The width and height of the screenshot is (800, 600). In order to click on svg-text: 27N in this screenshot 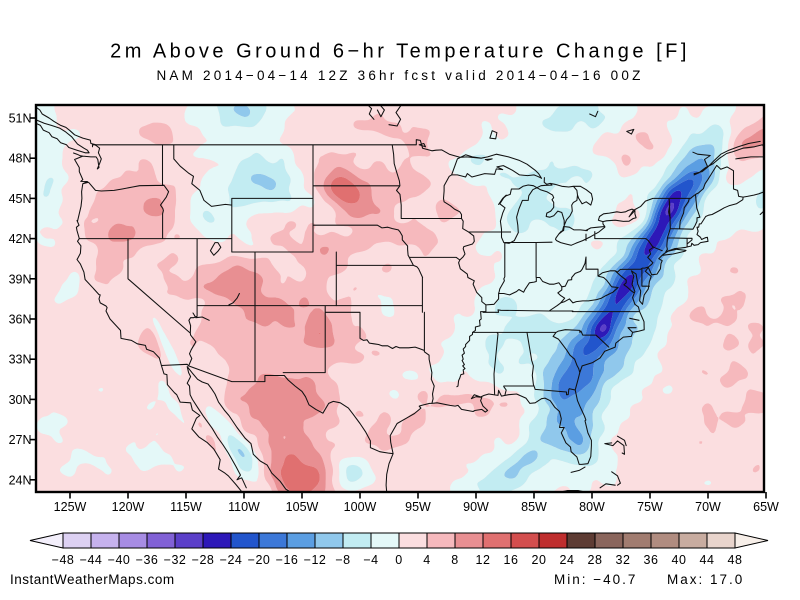, I will do `click(20, 440)`.